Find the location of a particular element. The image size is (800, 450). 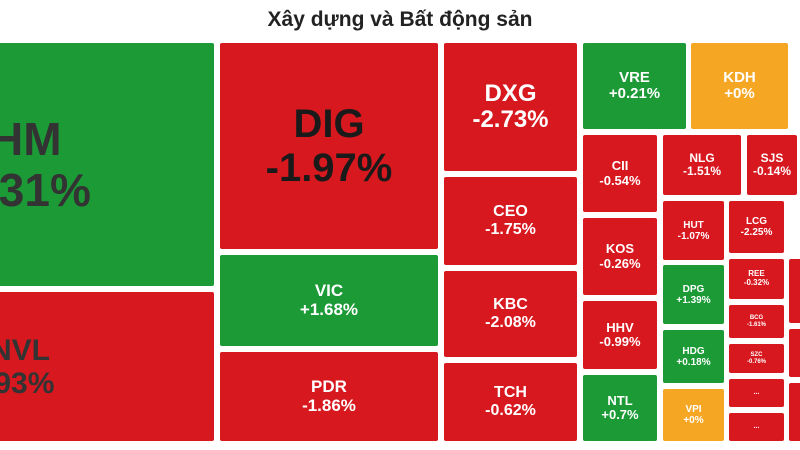

treemap-tile-dig: DIG -1.97% is located at coordinates (329, 146).